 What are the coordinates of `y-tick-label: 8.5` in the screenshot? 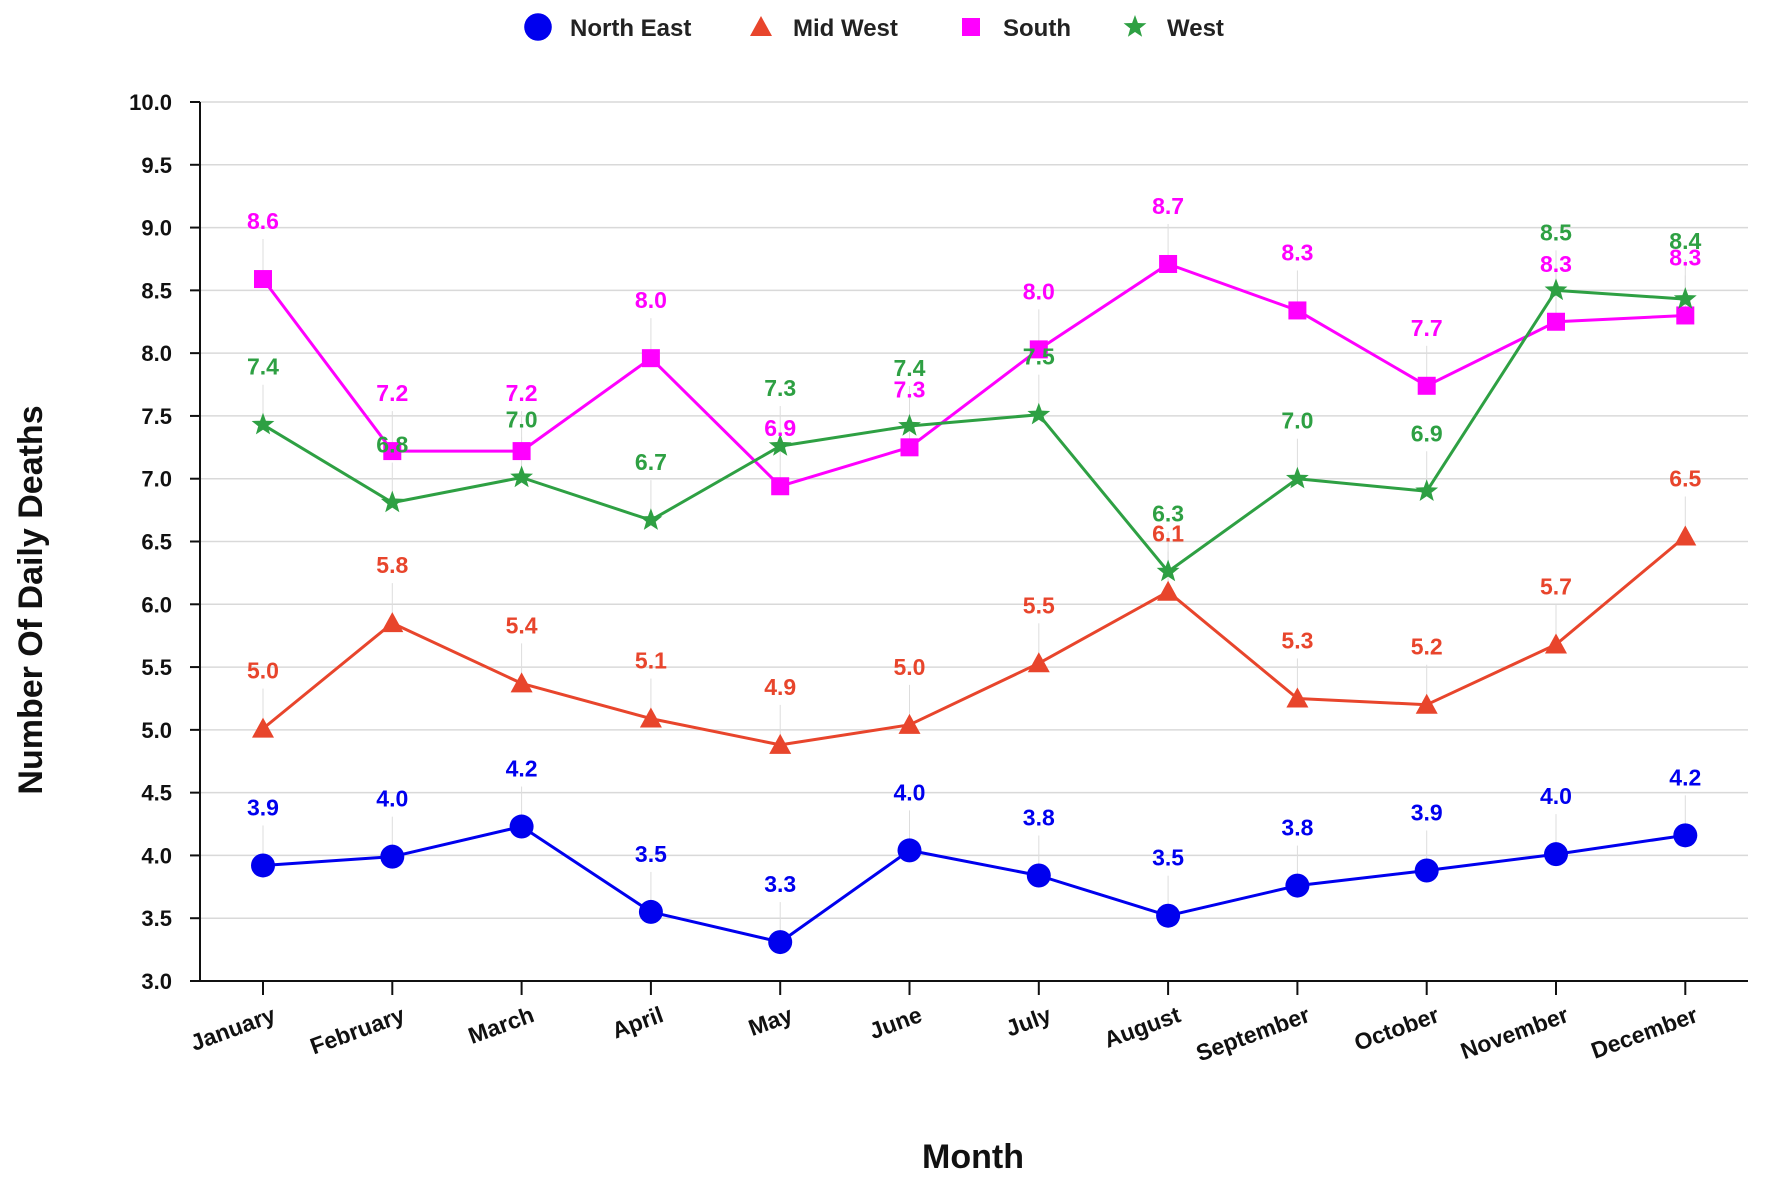 It's located at (156, 290).